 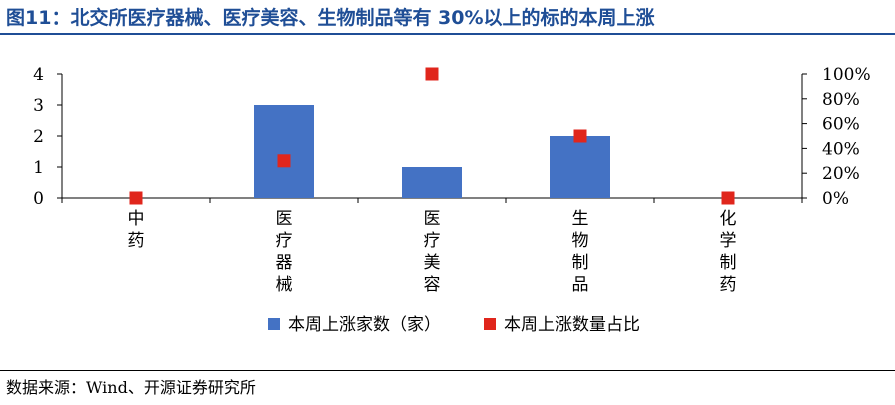 I want to click on legend-swatch-markers, so click(x=490, y=324).